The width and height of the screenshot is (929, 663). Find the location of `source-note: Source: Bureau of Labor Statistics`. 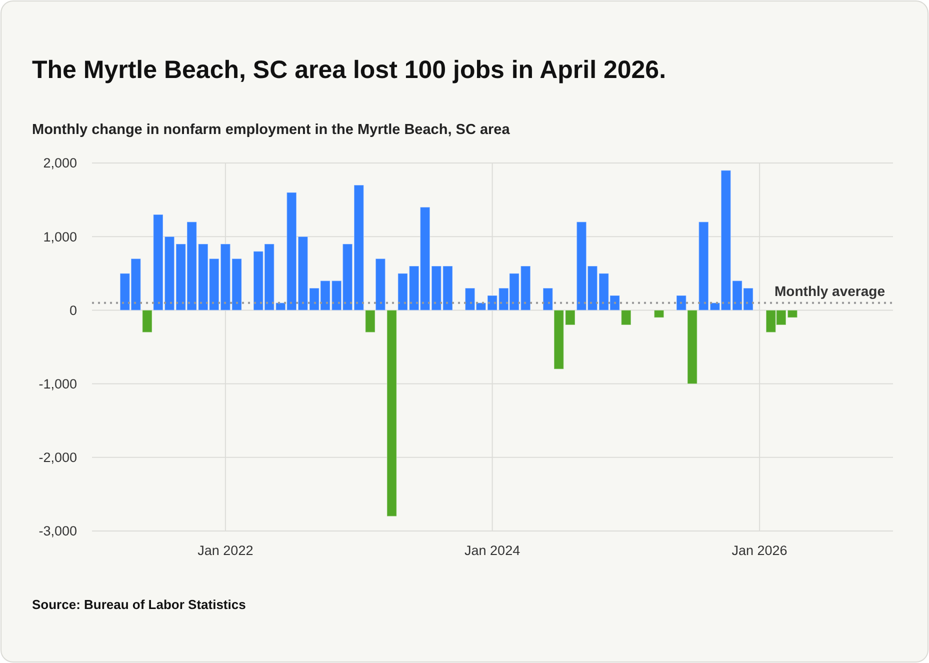

source-note: Source: Bureau of Labor Statistics is located at coordinates (139, 604).